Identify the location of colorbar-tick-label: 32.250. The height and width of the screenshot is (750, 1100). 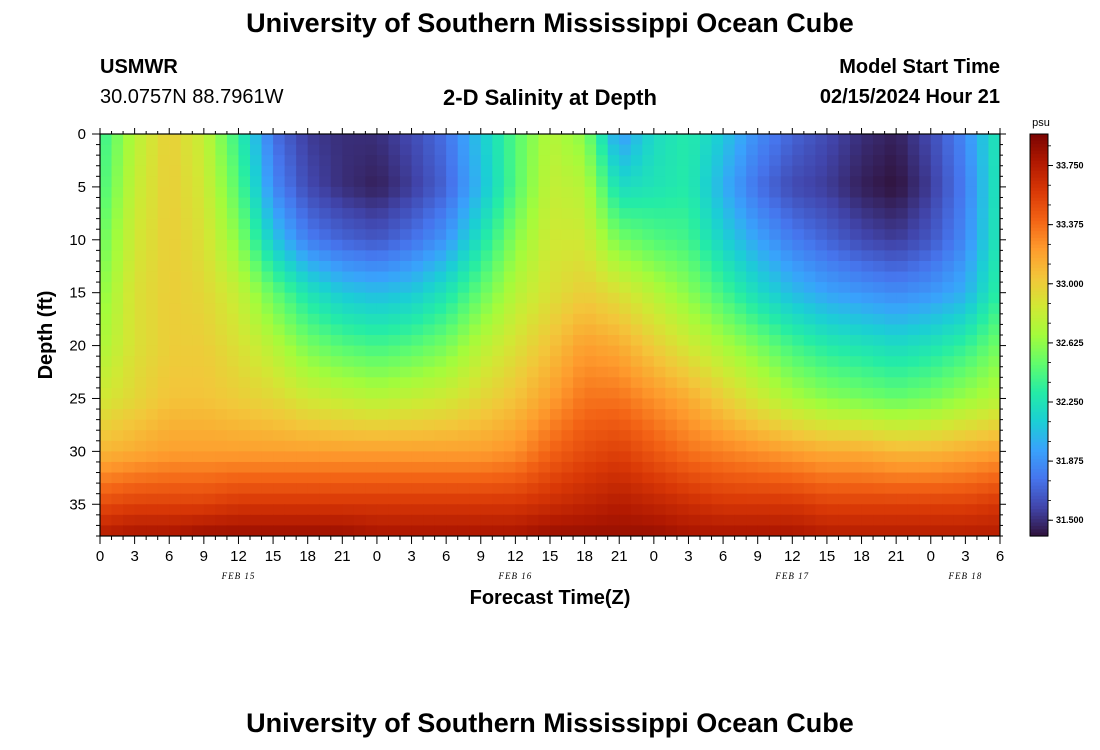
(1070, 402).